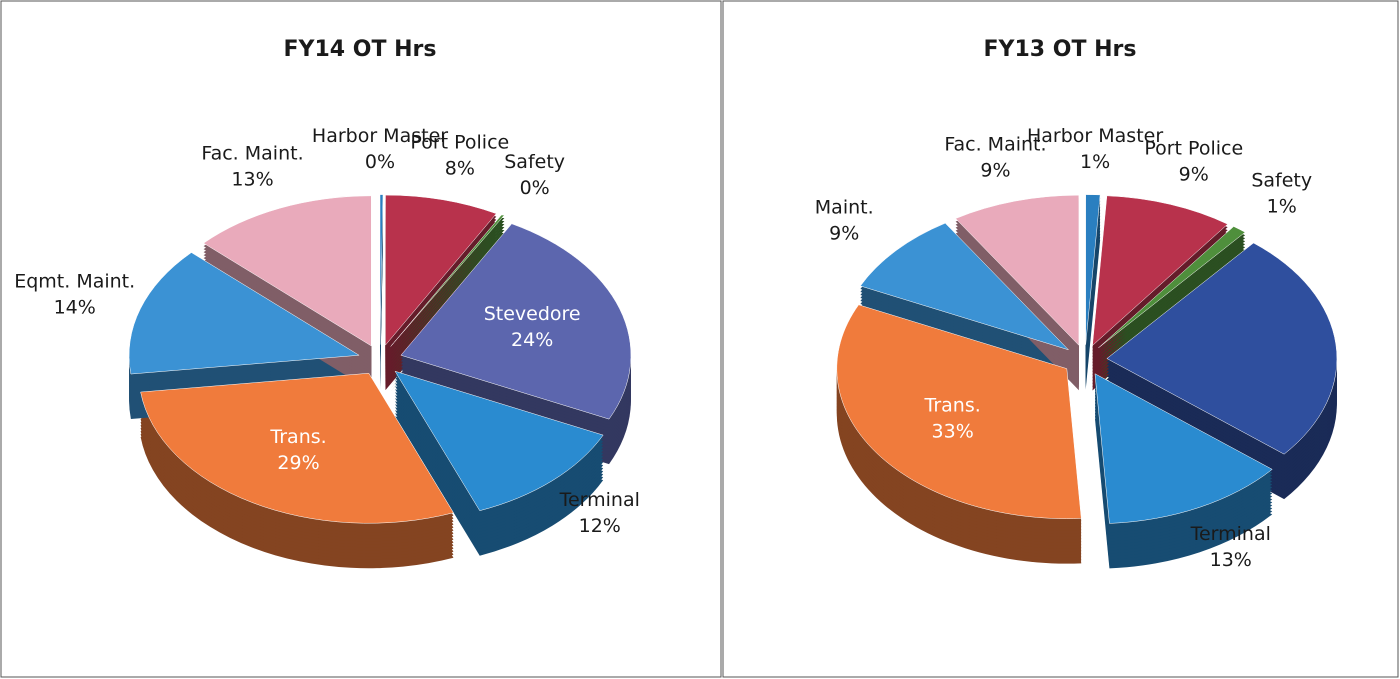 This screenshot has width=1400, height=679. Describe the element at coordinates (844, 207) in the screenshot. I see `slice-label: Maint.` at that location.